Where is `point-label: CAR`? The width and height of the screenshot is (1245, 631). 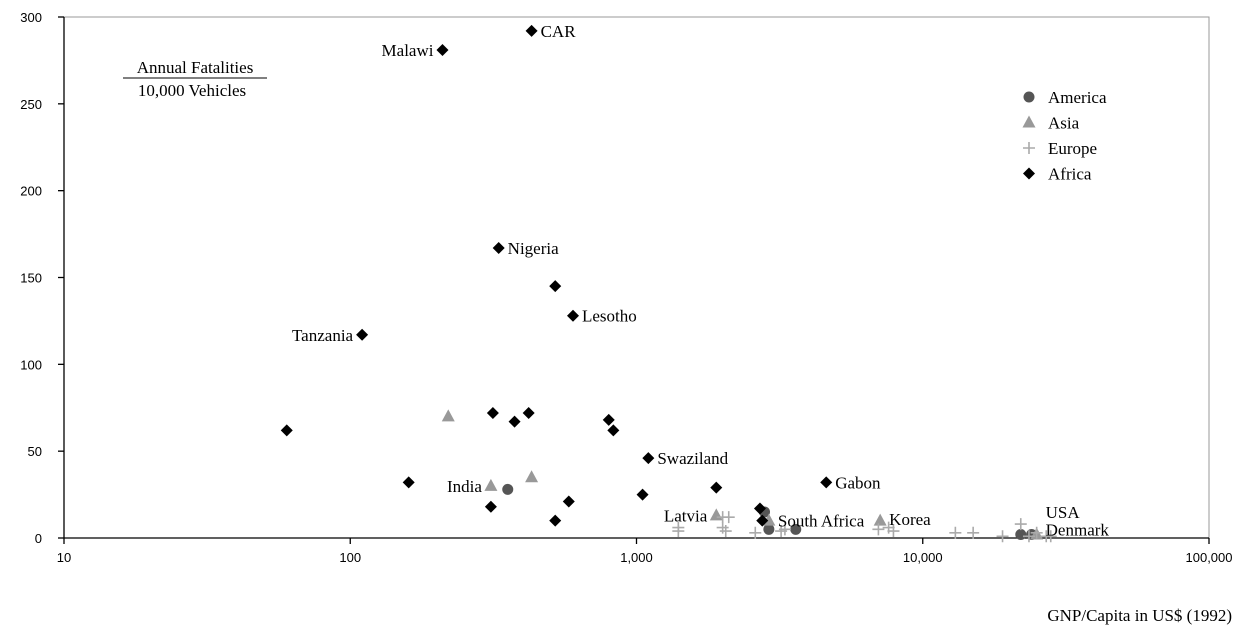 point-label: CAR is located at coordinates (559, 31).